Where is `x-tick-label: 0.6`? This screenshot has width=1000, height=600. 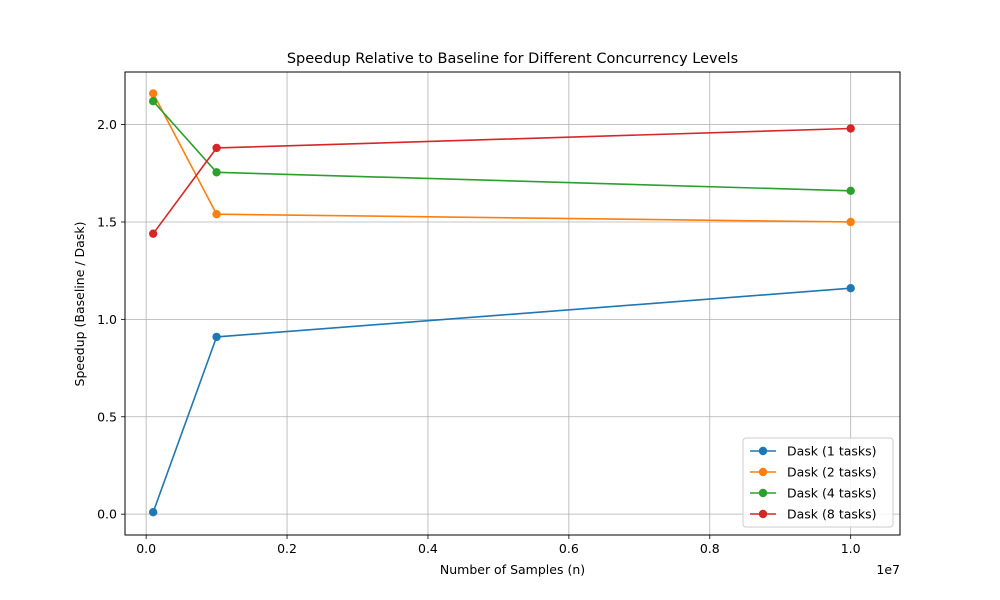
x-tick-label: 0.6 is located at coordinates (569, 548).